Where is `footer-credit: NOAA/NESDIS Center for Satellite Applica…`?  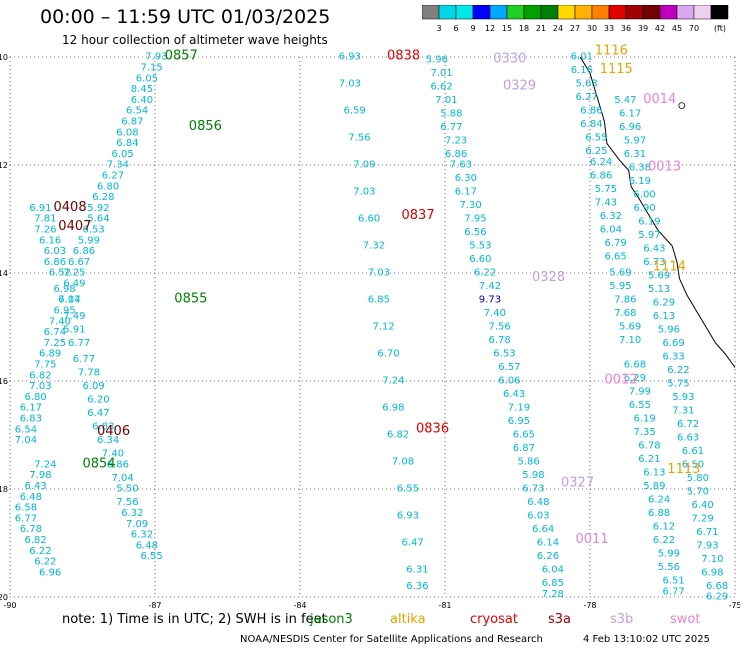 footer-credit: NOAA/NESDIS Center for Satellite Applica… is located at coordinates (391, 639).